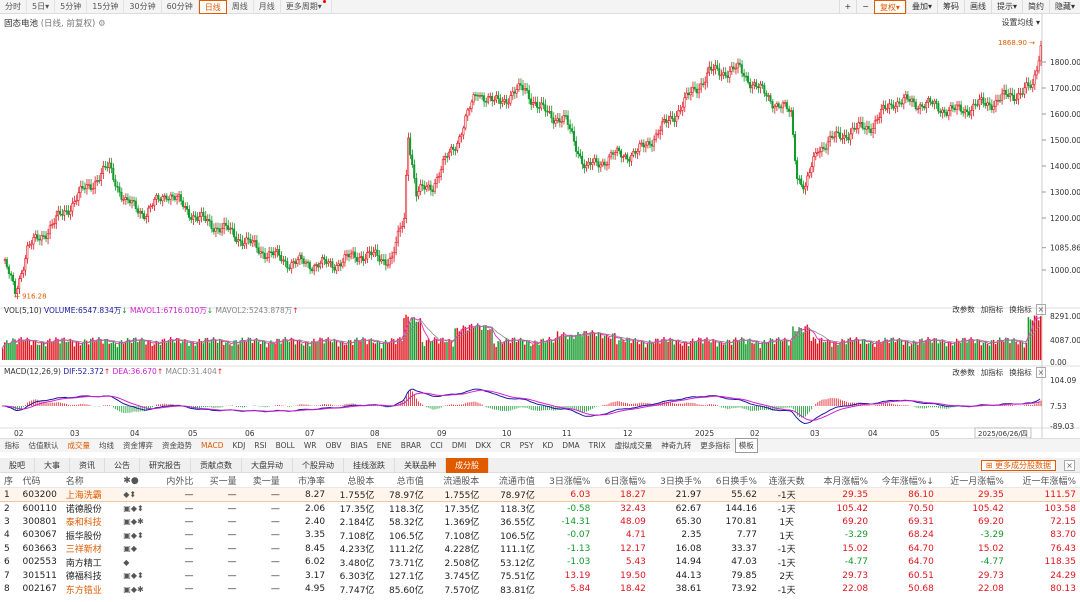  What do you see at coordinates (977, 7) in the screenshot?
I see `tool-button-5: 画线` at bounding box center [977, 7].